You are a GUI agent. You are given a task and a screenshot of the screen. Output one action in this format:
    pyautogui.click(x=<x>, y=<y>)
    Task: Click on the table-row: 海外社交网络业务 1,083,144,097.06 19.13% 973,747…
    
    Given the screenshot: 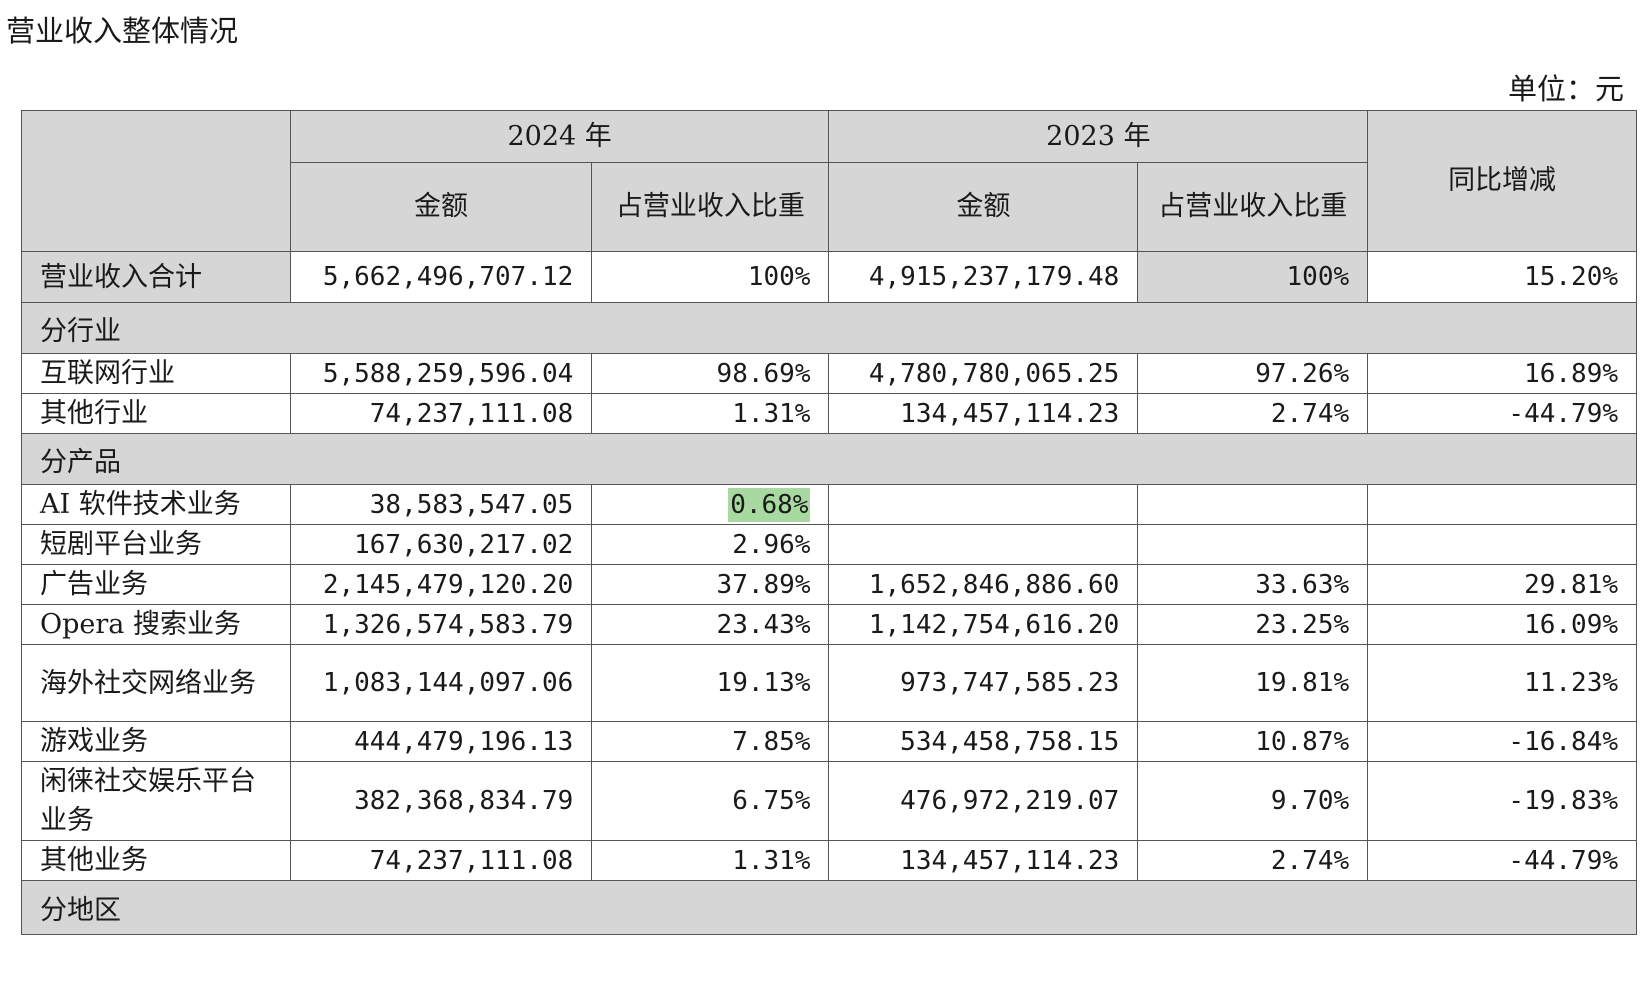 What is the action you would take?
    pyautogui.click(x=829, y=683)
    